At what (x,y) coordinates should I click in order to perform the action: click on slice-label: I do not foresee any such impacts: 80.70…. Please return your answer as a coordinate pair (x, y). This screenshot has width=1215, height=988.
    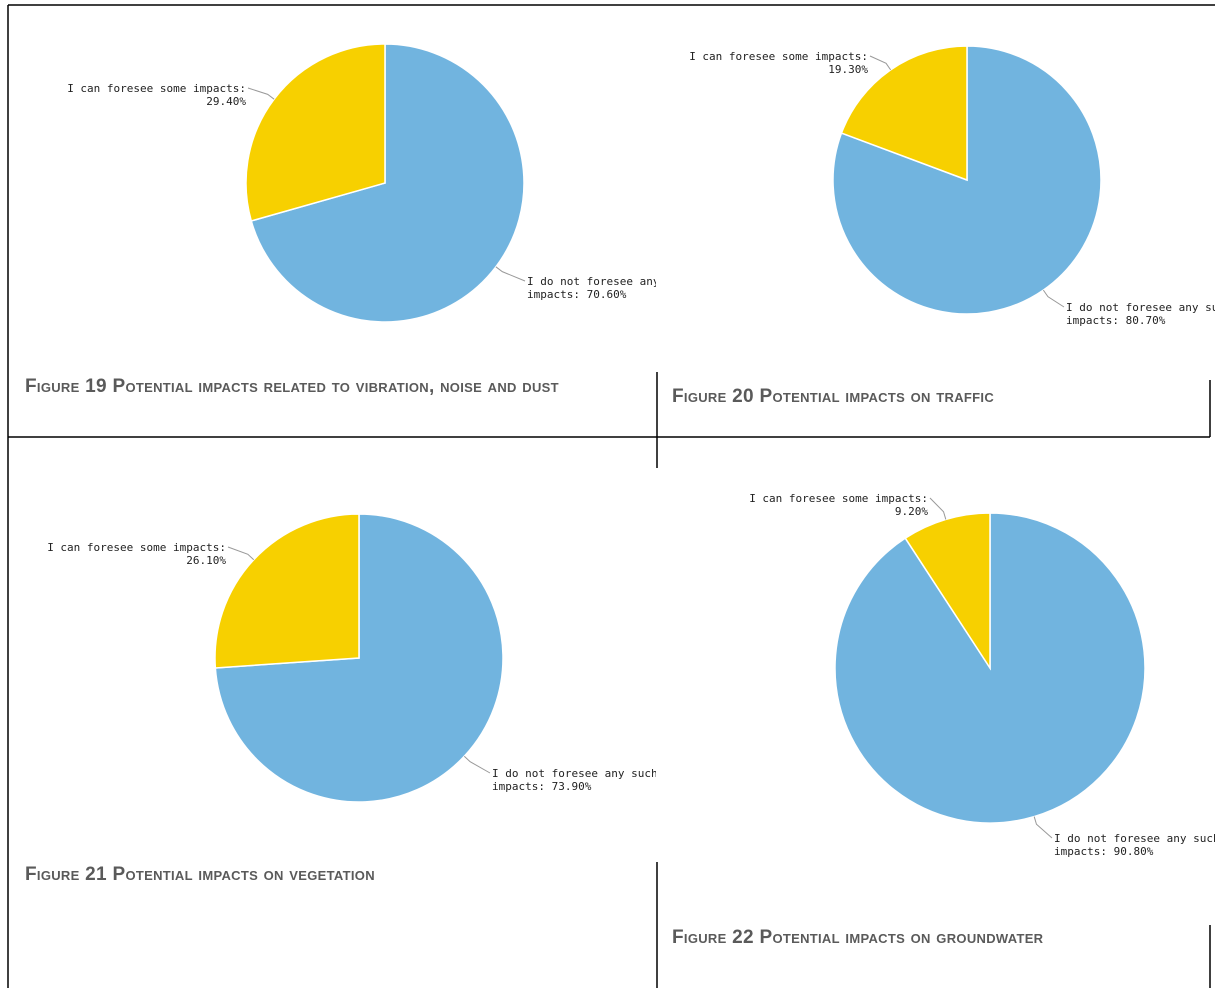
    Looking at the image, I should click on (1140, 314).